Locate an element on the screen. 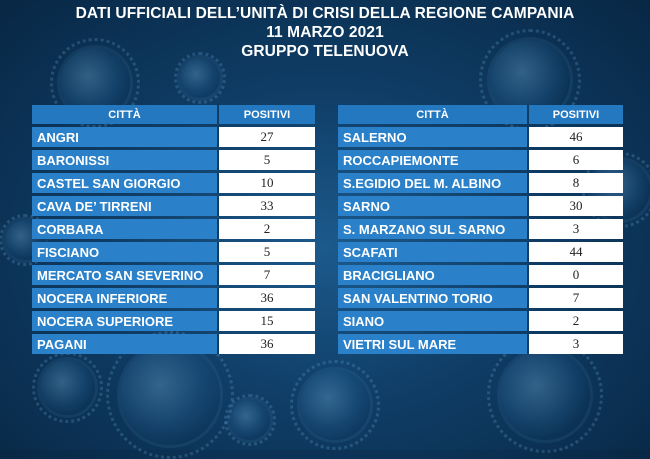  city-name: CAVA DE’ TIRRENI is located at coordinates (125, 206).